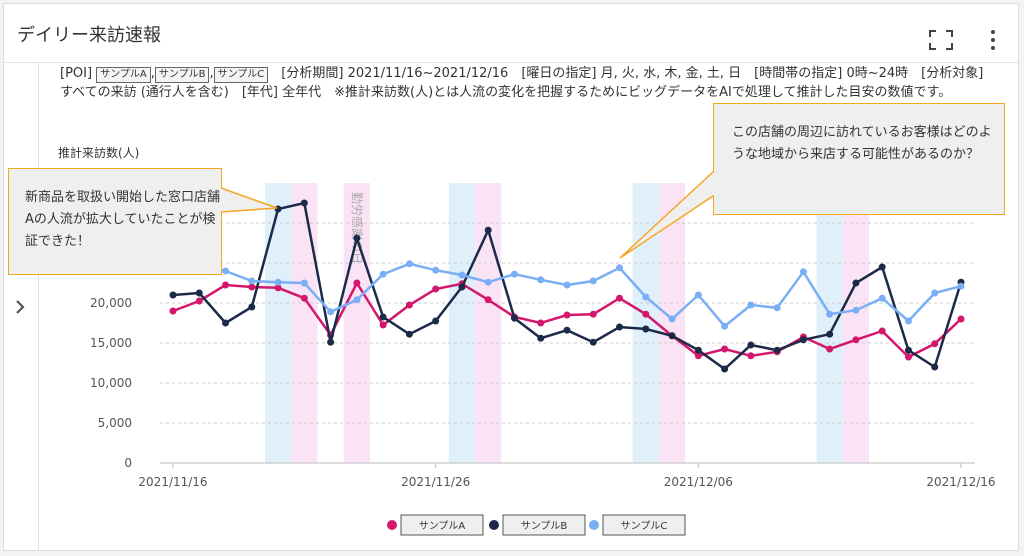  I want to click on expand-arrow, so click(21, 307).